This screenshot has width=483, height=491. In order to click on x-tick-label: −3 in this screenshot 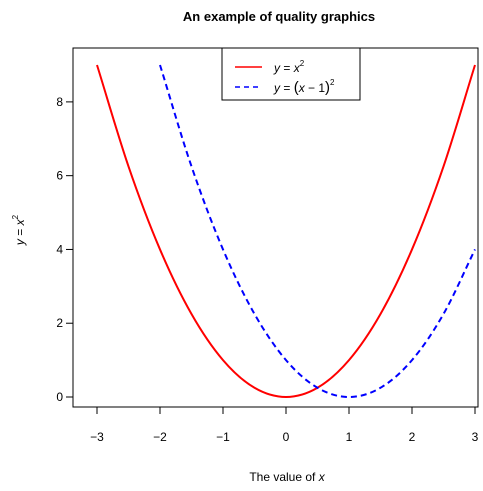, I will do `click(97, 437)`.